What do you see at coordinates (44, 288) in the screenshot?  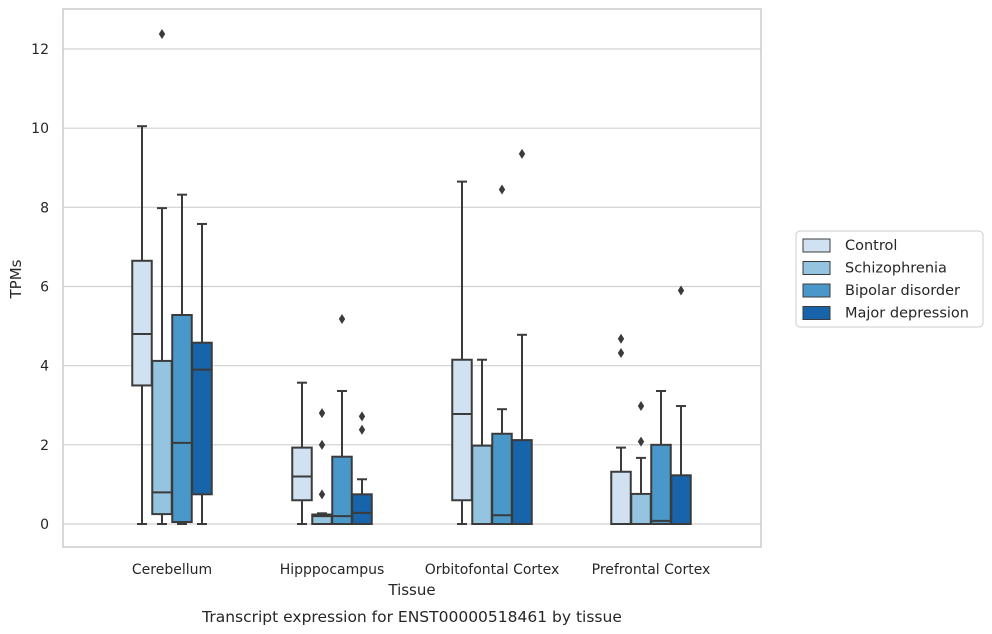 I see `y-tick-label: 6` at bounding box center [44, 288].